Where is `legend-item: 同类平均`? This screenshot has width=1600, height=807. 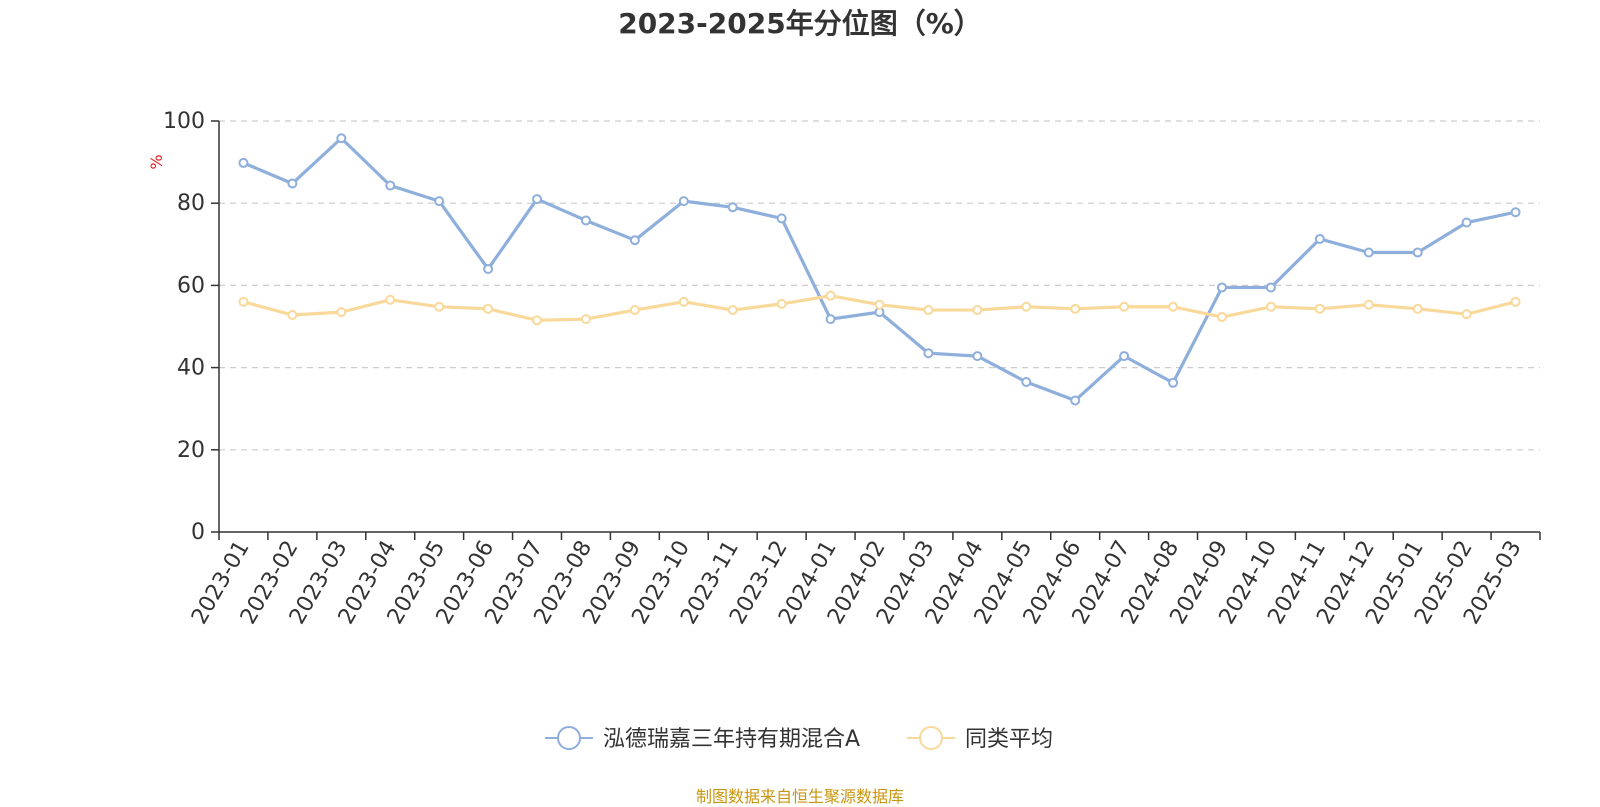 legend-item: 同类平均 is located at coordinates (980, 739).